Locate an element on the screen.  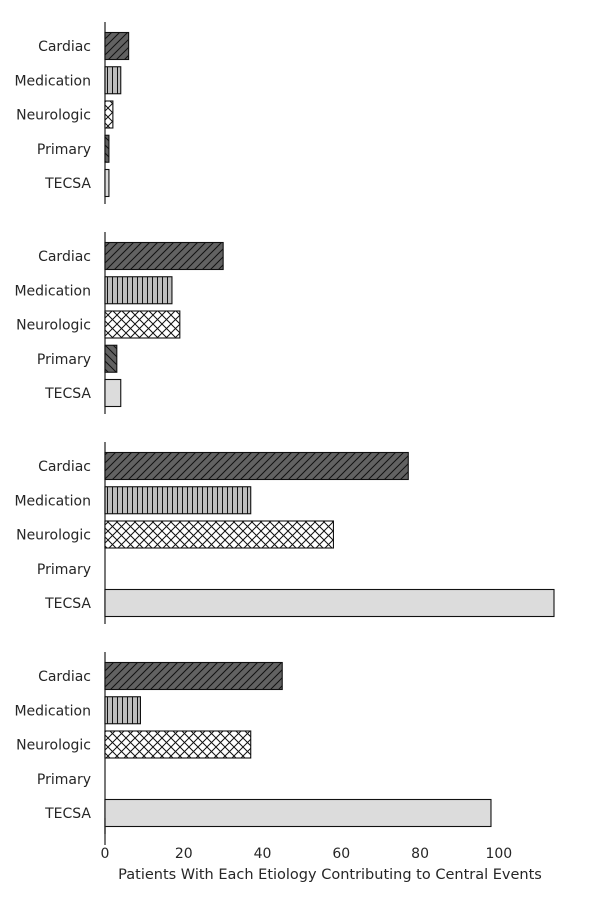
x-tick-label-80: 80 is located at coordinates (420, 854).